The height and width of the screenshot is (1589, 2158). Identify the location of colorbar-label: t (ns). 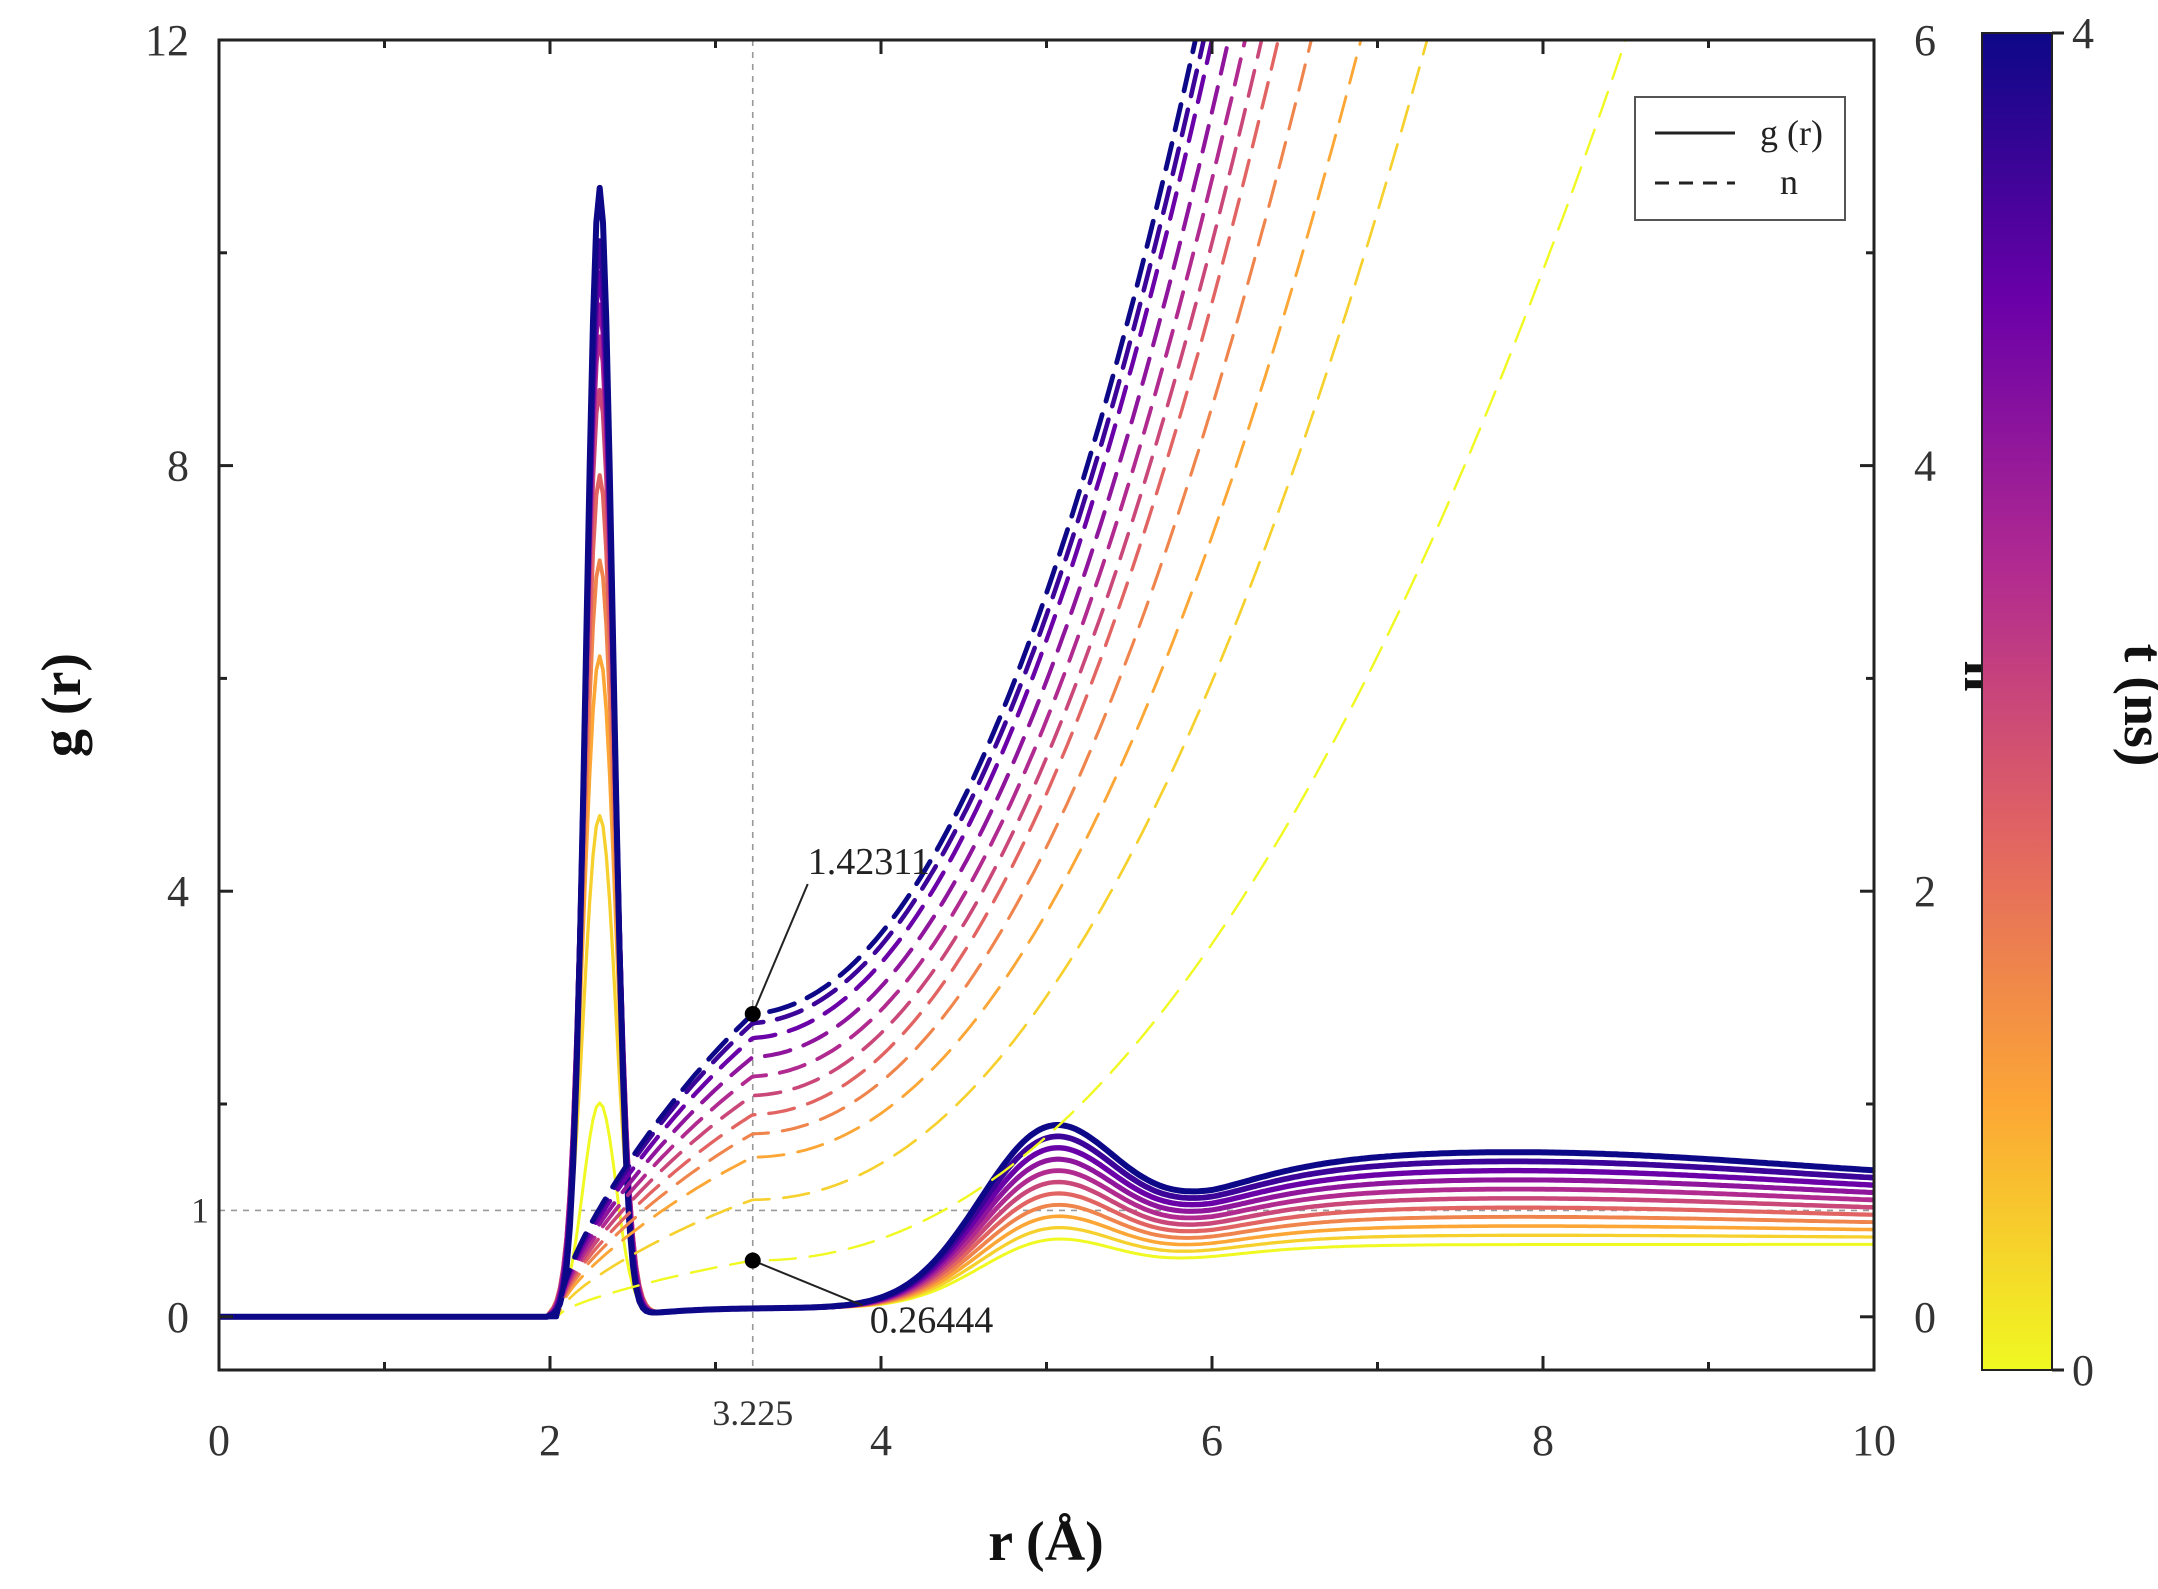
(2135, 705).